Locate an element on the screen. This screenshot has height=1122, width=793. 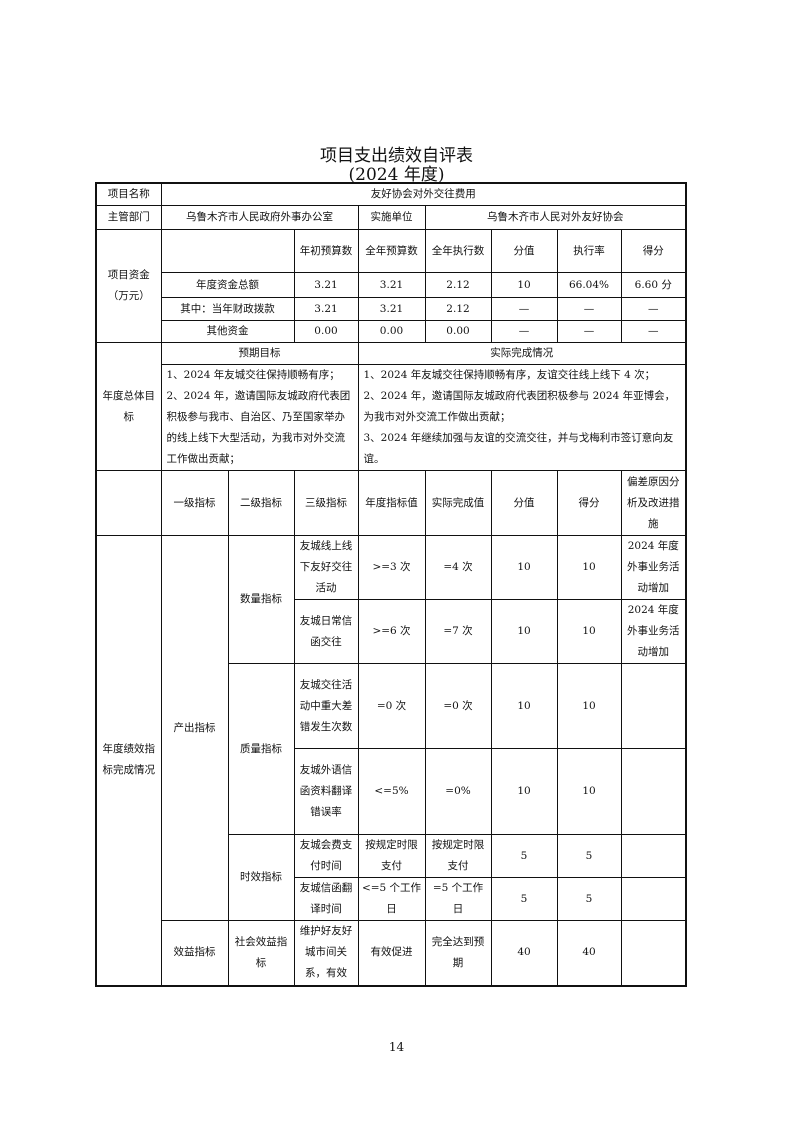
indicator-actual: =7 次 is located at coordinates (458, 631).